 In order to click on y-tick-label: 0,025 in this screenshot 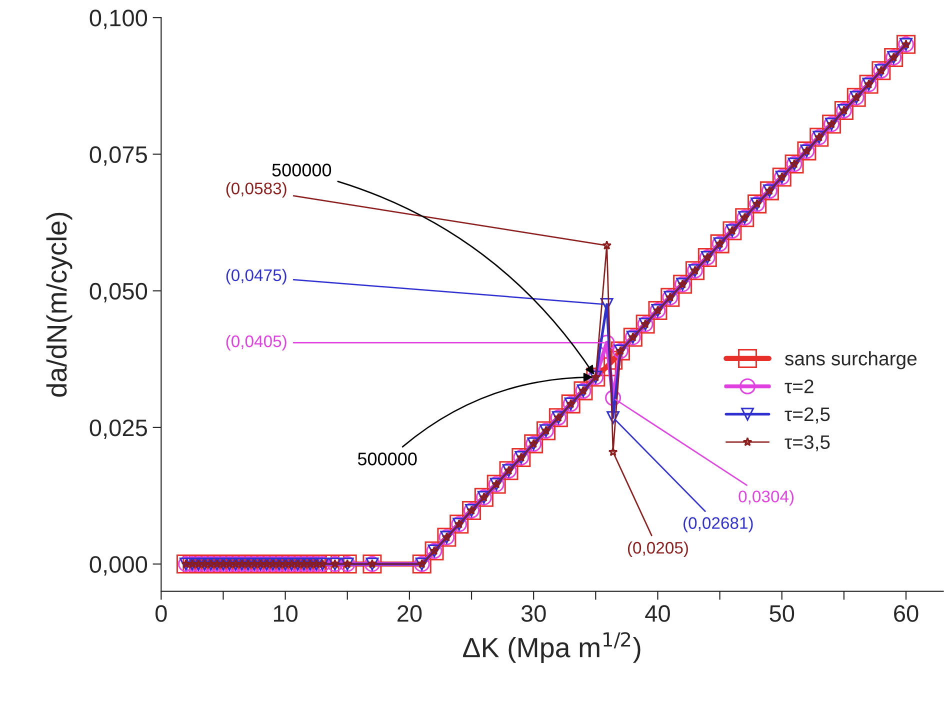, I will do `click(118, 429)`.